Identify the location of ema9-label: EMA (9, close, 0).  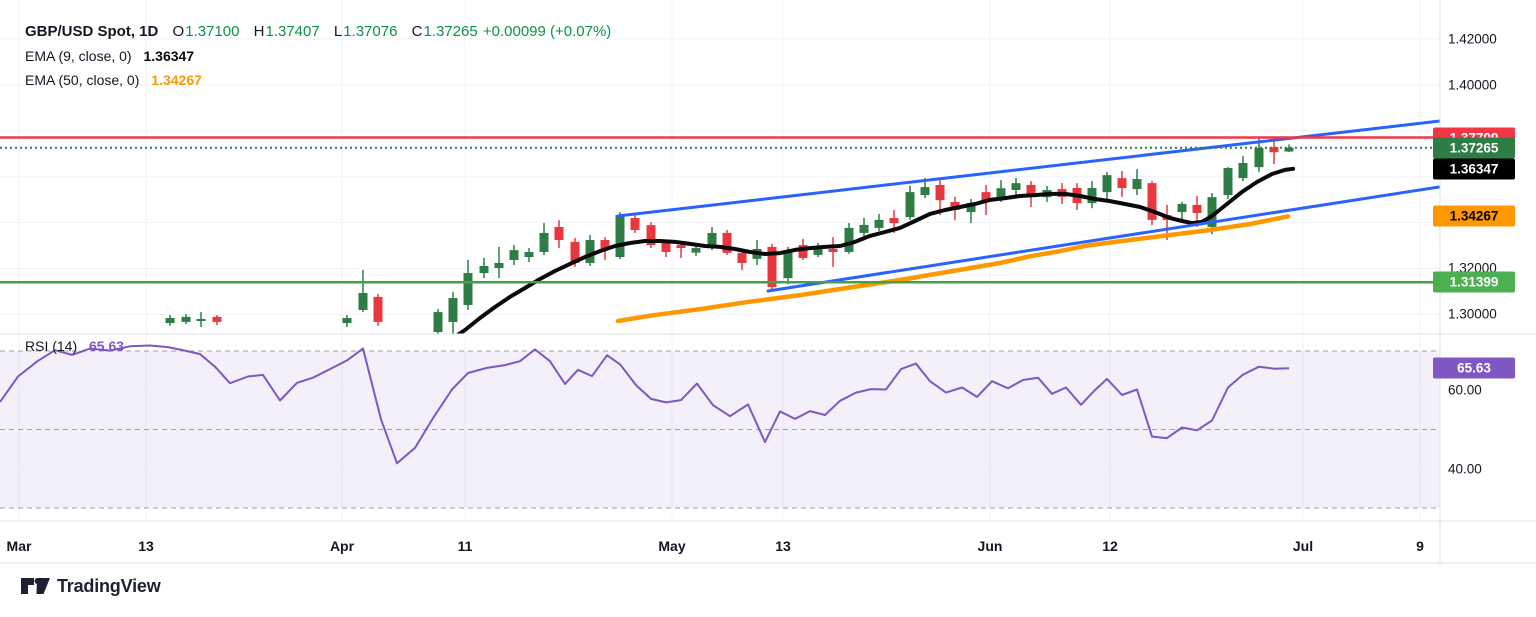
(78, 56).